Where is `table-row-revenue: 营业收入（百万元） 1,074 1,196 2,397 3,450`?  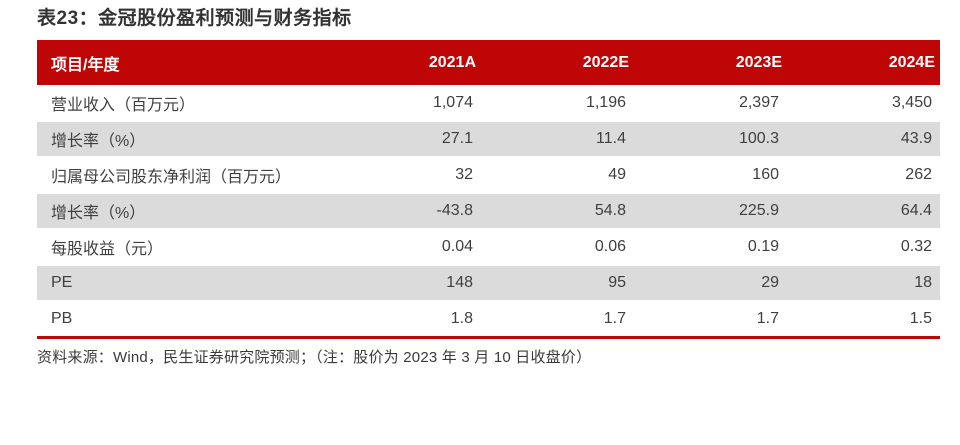 table-row-revenue: 营业收入（百万元） 1,074 1,196 2,397 3,450 is located at coordinates (488, 103).